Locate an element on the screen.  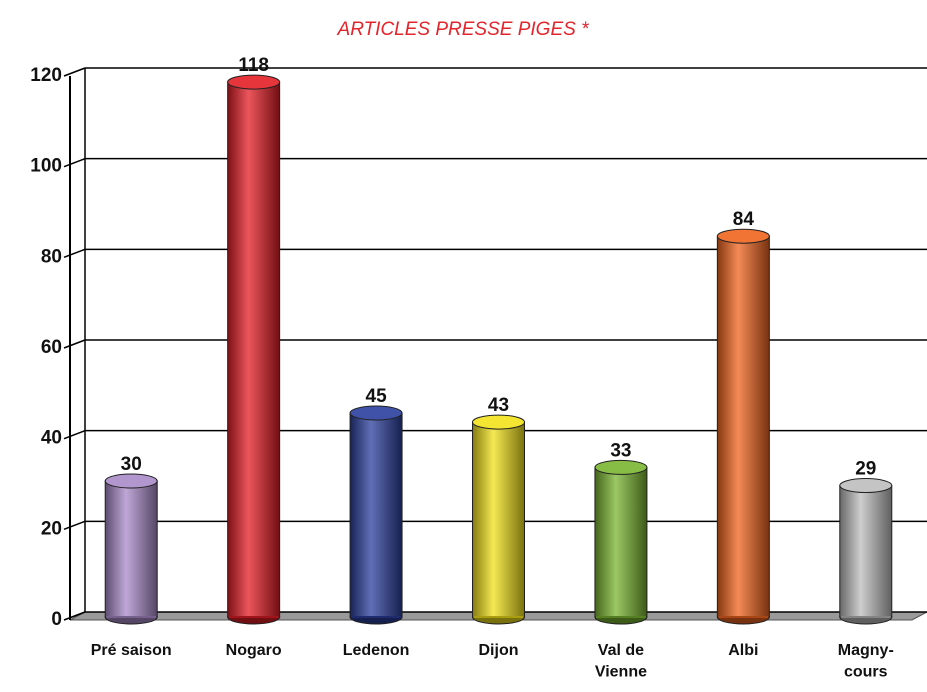
x-tick-label: Ledenon is located at coordinates (376, 650).